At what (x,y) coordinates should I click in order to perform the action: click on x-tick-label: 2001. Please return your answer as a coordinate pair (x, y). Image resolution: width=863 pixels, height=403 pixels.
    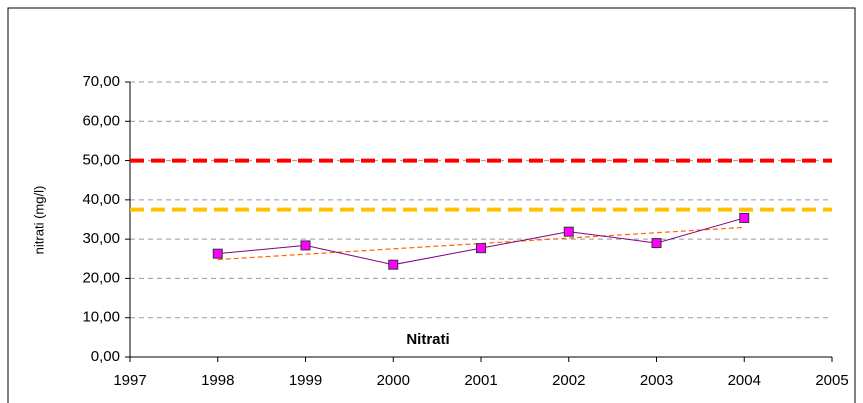
    Looking at the image, I should click on (480, 380).